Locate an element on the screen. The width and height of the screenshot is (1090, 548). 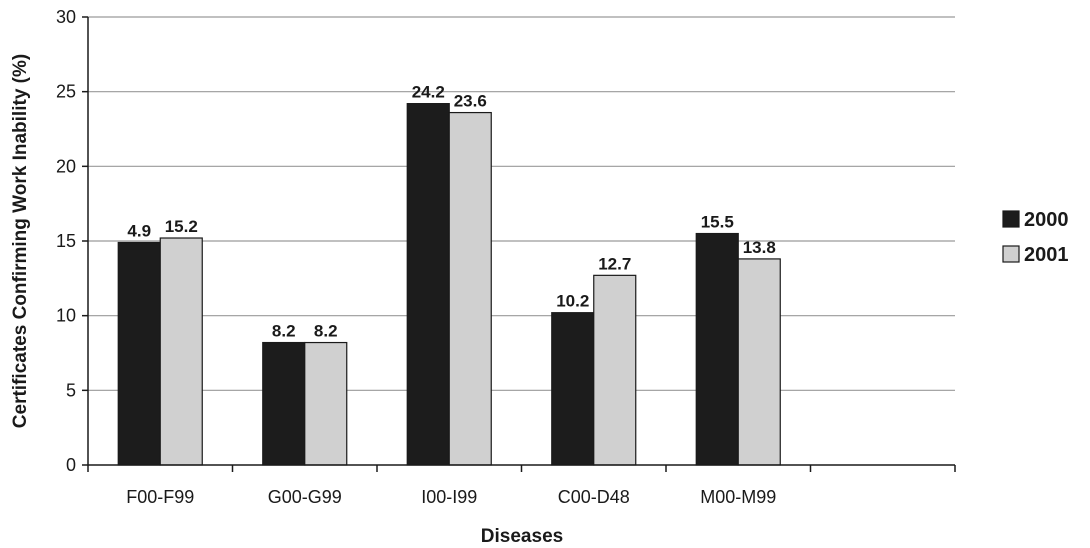
data-label: 10.2 is located at coordinates (572, 301).